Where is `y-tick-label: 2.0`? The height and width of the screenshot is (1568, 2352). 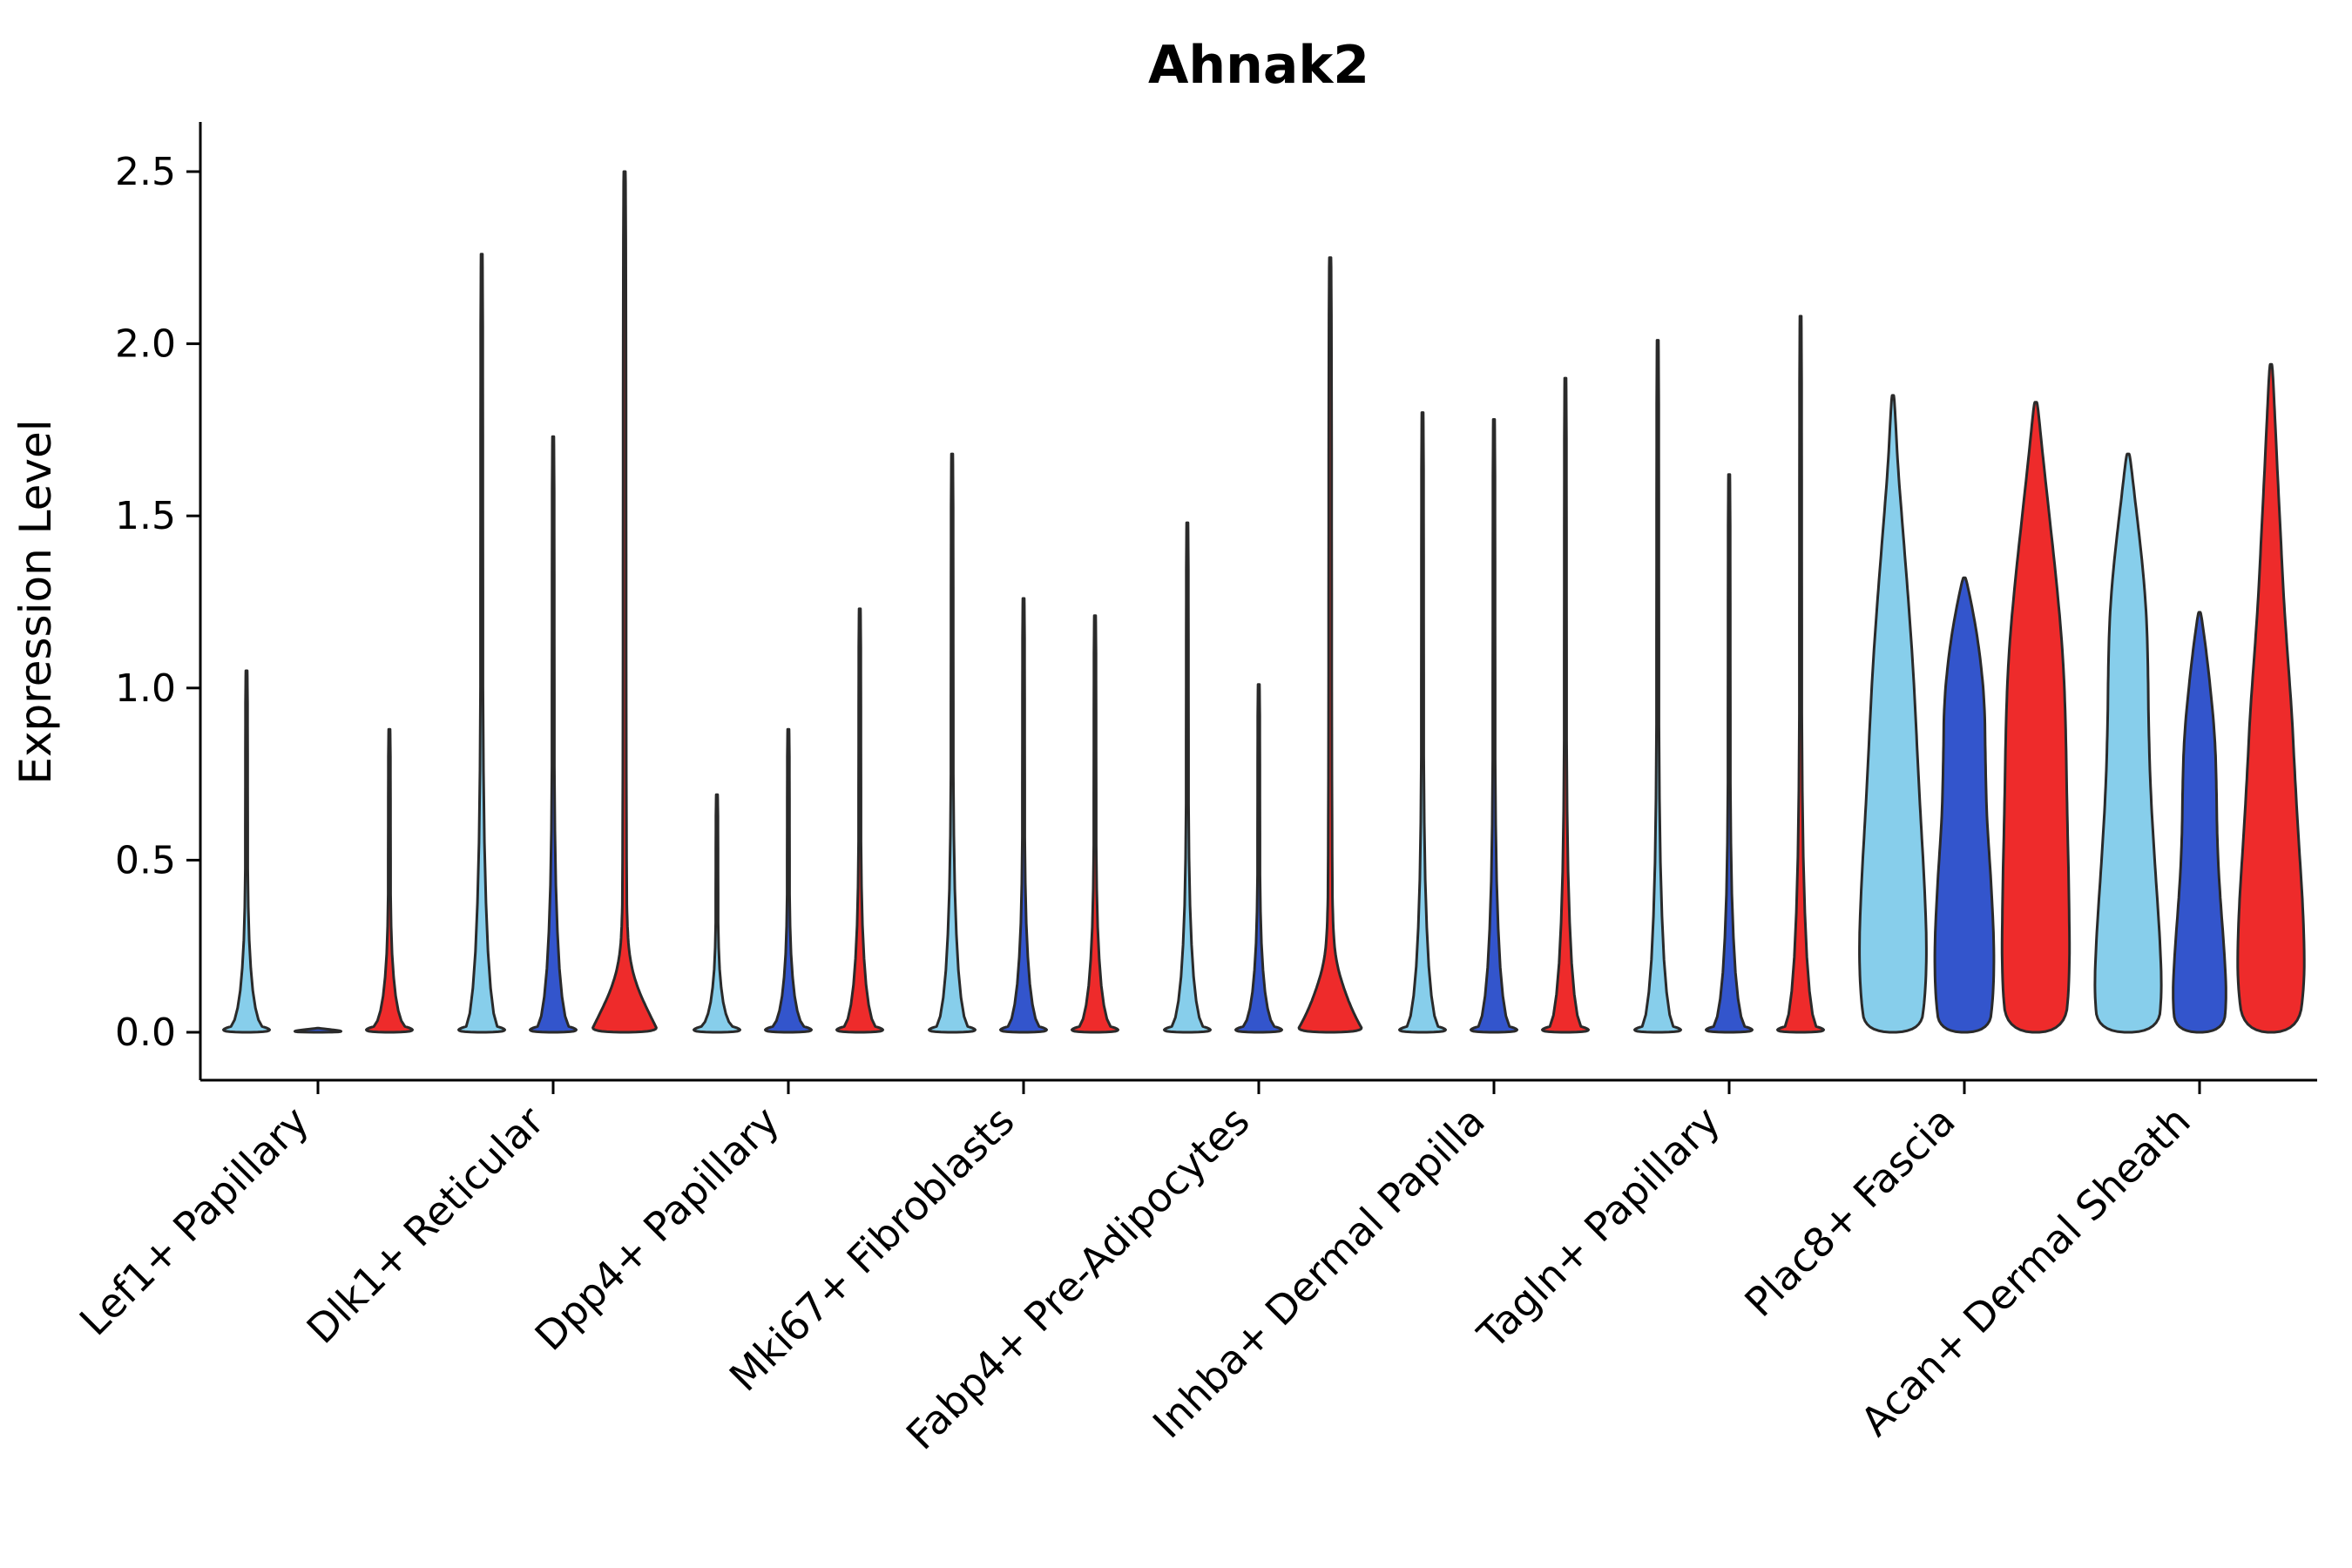
y-tick-label: 2.0 is located at coordinates (145, 344).